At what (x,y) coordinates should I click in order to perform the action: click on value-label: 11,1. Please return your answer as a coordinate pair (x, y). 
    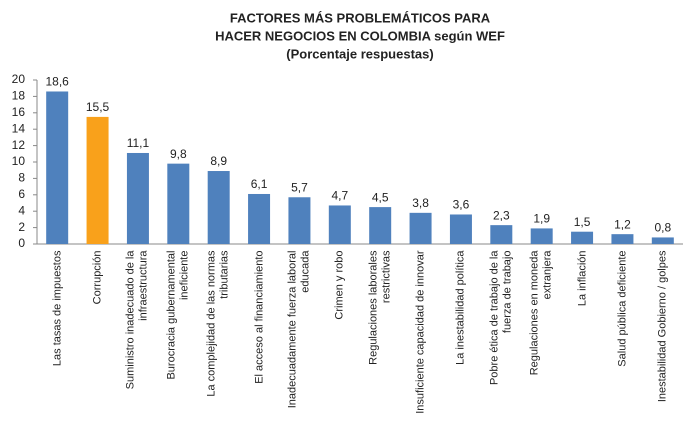
    Looking at the image, I should click on (138, 143).